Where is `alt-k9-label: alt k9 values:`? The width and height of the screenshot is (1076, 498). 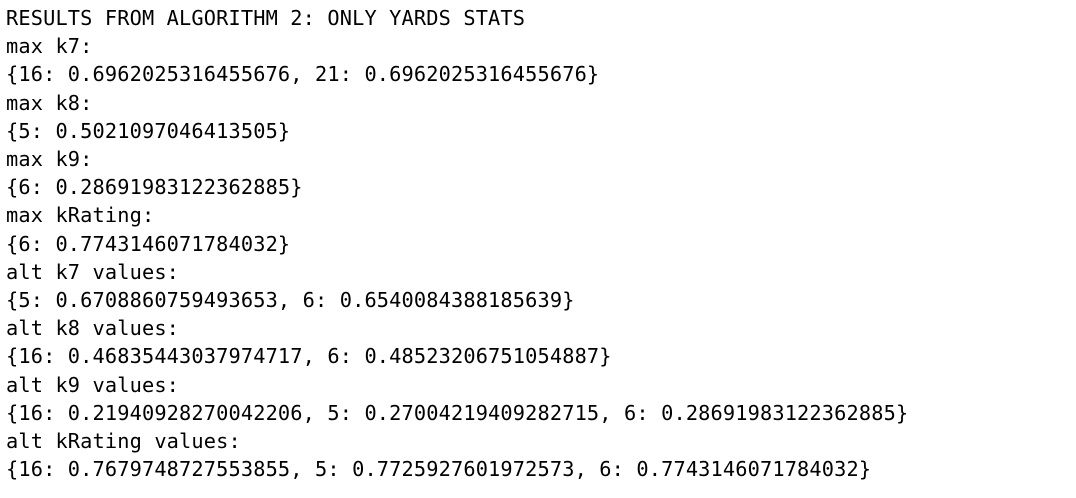 alt-k9-label: alt k9 values: is located at coordinates (93, 384).